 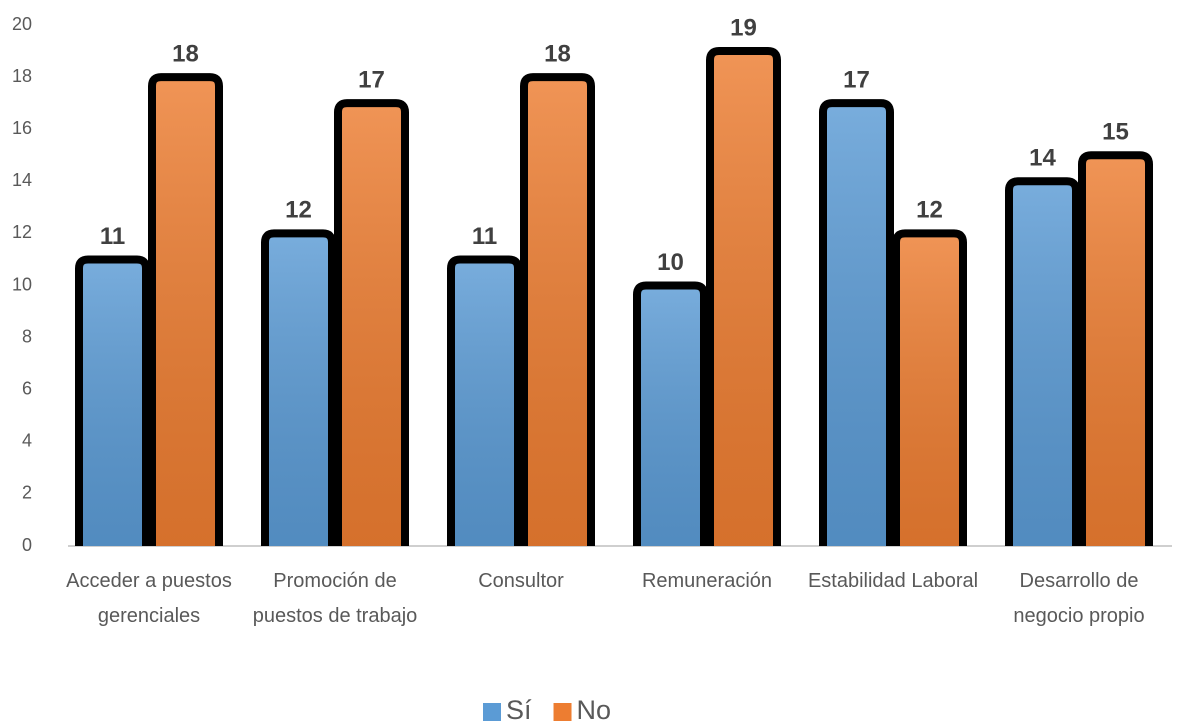 What do you see at coordinates (22, 284) in the screenshot?
I see `y-tick-label: 10` at bounding box center [22, 284].